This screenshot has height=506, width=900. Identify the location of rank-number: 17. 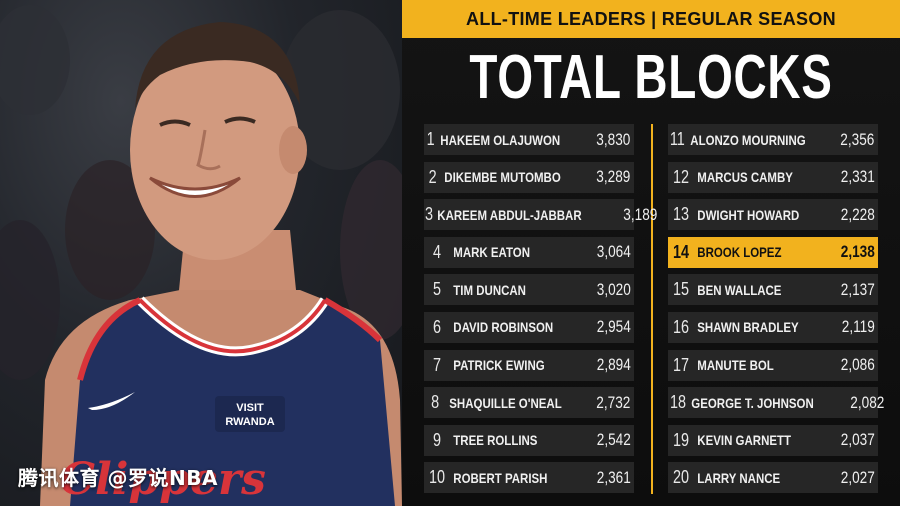
(681, 364).